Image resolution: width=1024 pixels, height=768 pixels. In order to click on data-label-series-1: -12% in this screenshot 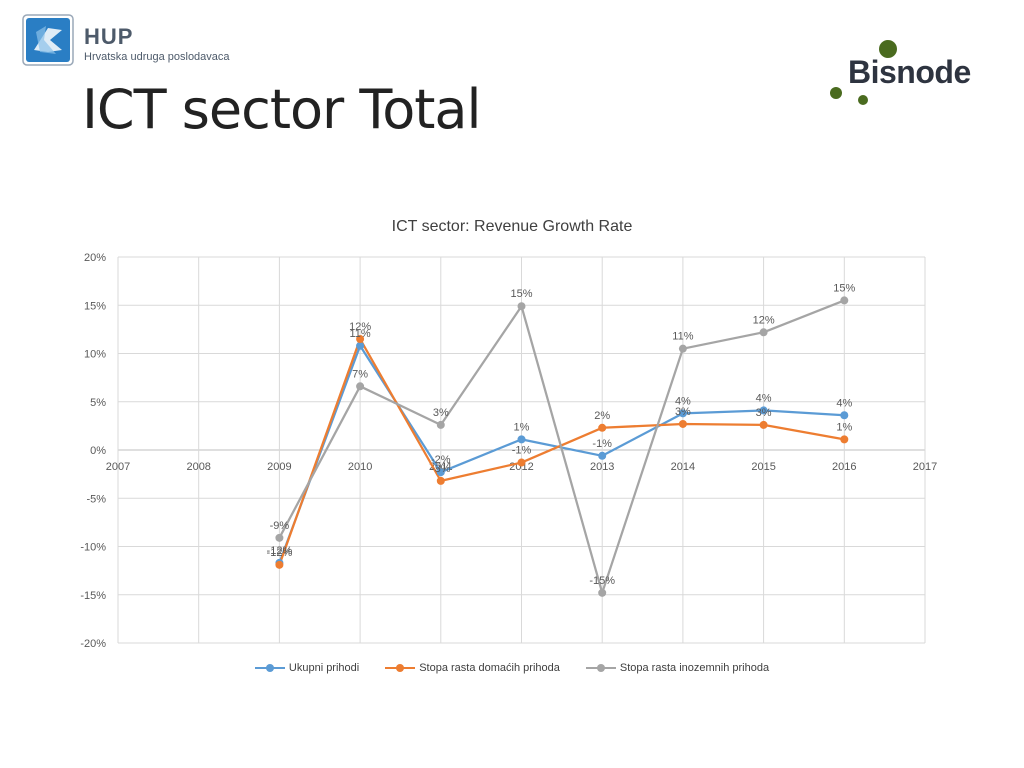, I will do `click(280, 551)`.